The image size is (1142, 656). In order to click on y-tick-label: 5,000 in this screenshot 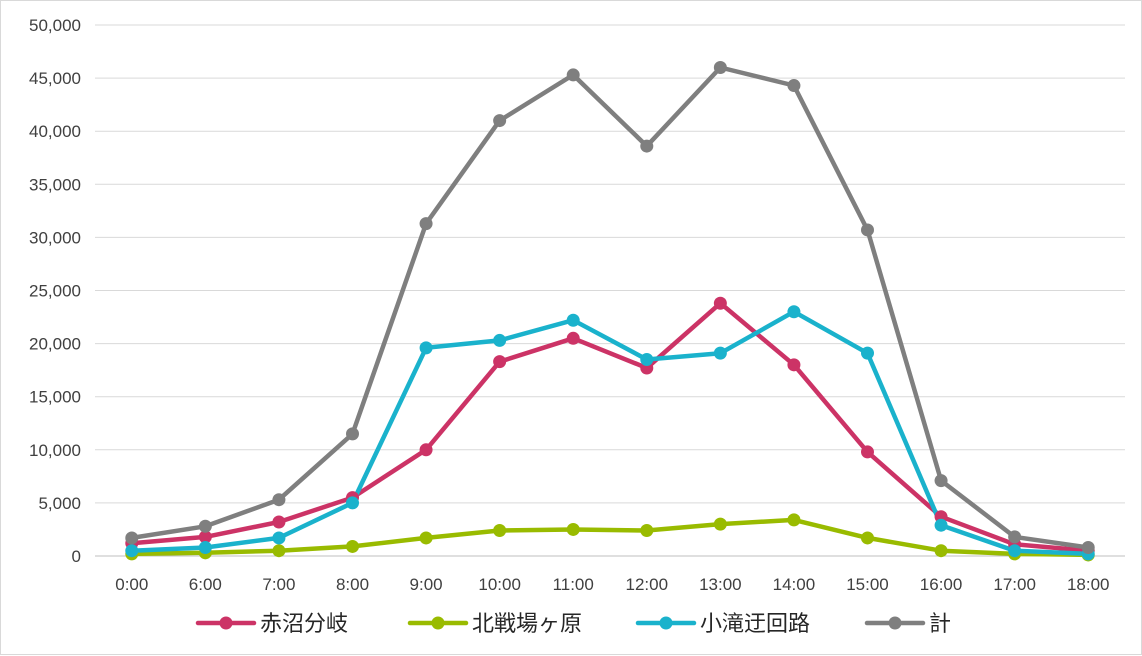, I will do `click(59, 503)`.